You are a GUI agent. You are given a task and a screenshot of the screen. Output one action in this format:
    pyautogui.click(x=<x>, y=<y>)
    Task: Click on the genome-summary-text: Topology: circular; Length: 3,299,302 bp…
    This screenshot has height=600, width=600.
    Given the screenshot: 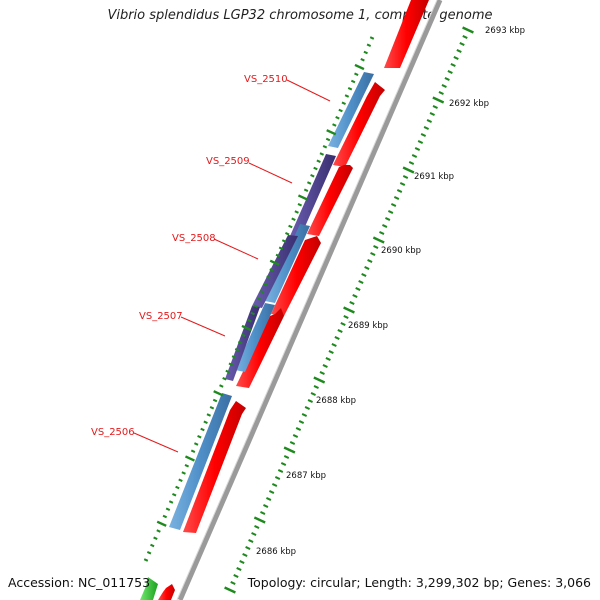 What is the action you would take?
    pyautogui.click(x=419, y=582)
    